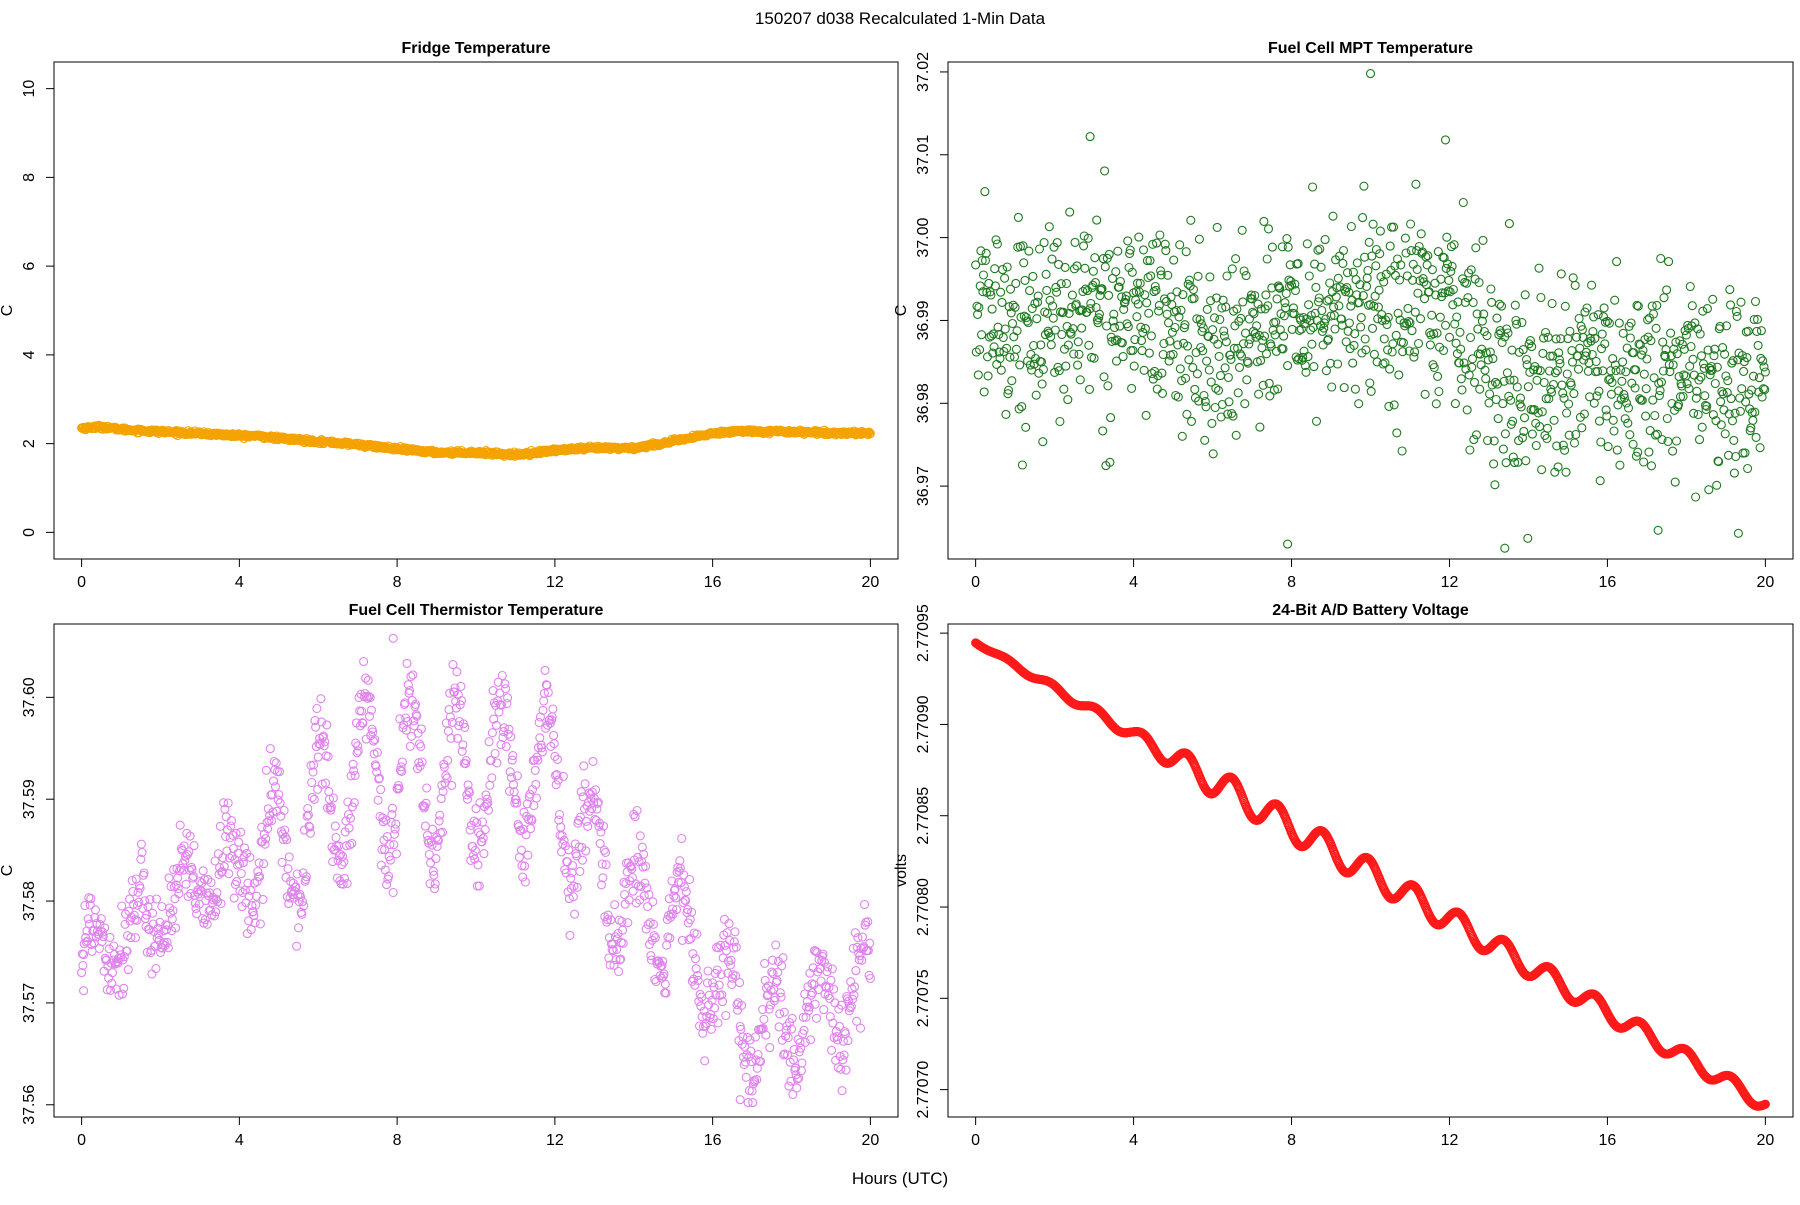 The height and width of the screenshot is (1205, 1800). Describe the element at coordinates (713, 1140) in the screenshot. I see `x-tick-label: 16` at that location.